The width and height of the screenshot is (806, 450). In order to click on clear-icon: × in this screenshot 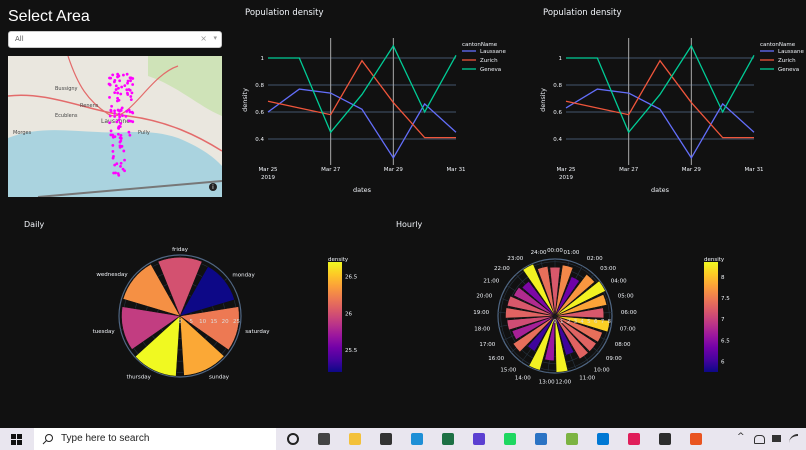, I will do `click(203, 38)`.